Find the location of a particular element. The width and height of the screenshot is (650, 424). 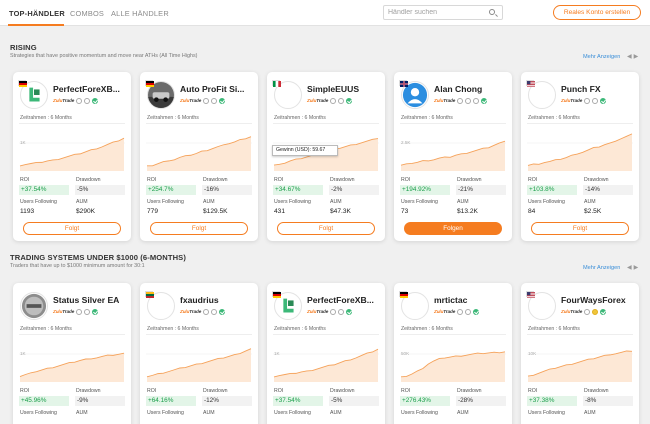

chart-area: 2.5K is located at coordinates (453, 149).